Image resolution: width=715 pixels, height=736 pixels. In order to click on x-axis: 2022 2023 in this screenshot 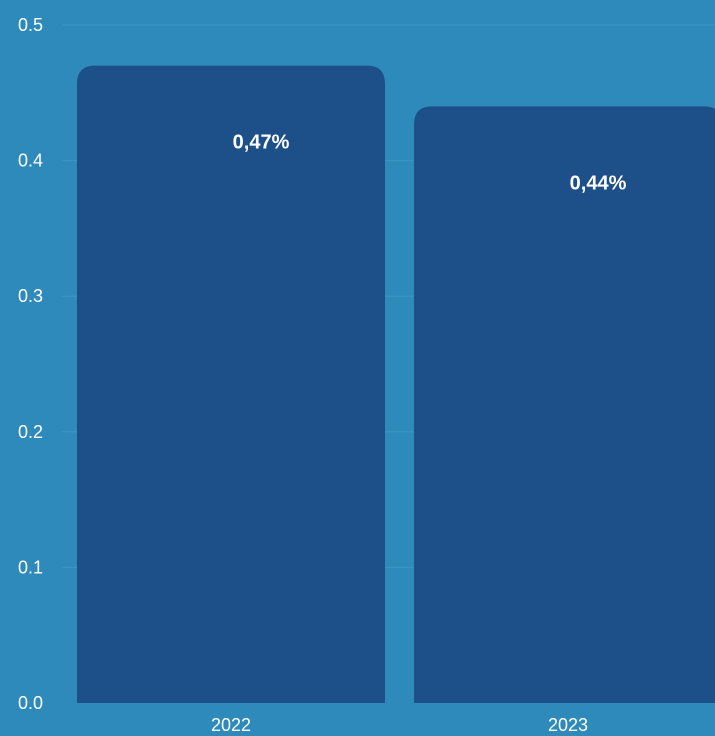, I will do `click(399, 725)`.